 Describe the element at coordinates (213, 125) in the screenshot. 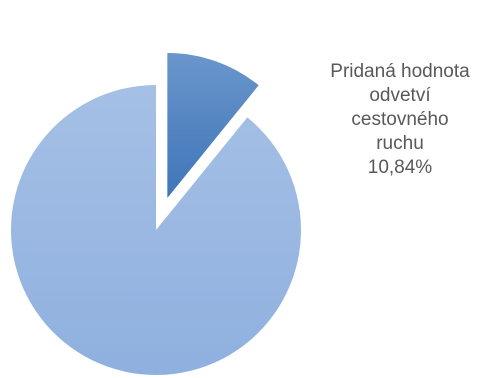

I see `pie-slice-tourism` at that location.